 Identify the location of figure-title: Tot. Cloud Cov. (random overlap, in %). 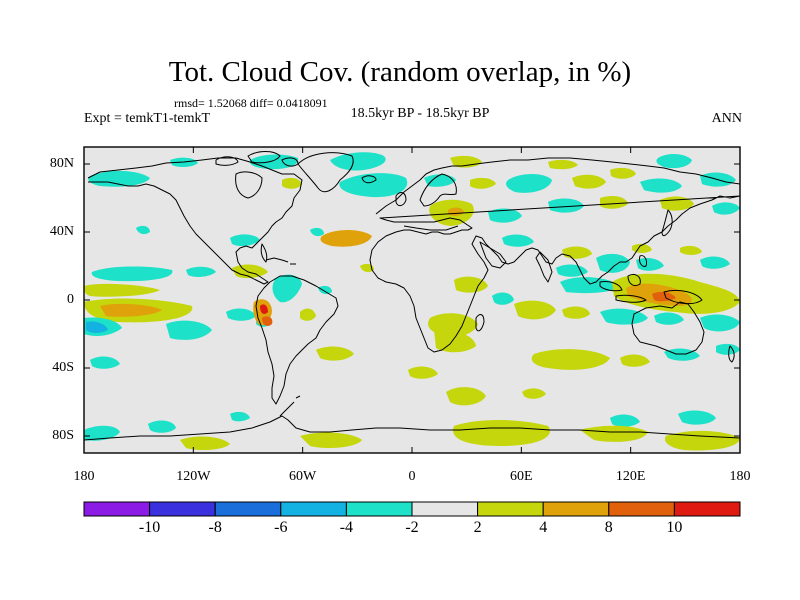
(400, 72).